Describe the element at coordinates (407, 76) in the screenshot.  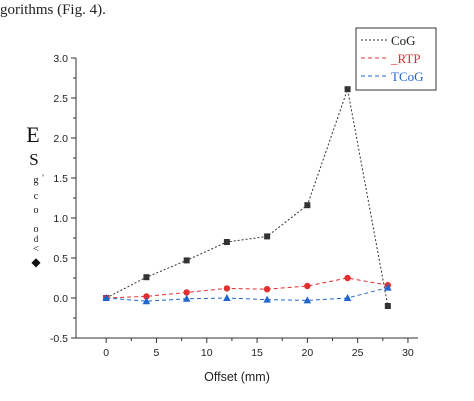
I see `legend-label: TCoG` at that location.